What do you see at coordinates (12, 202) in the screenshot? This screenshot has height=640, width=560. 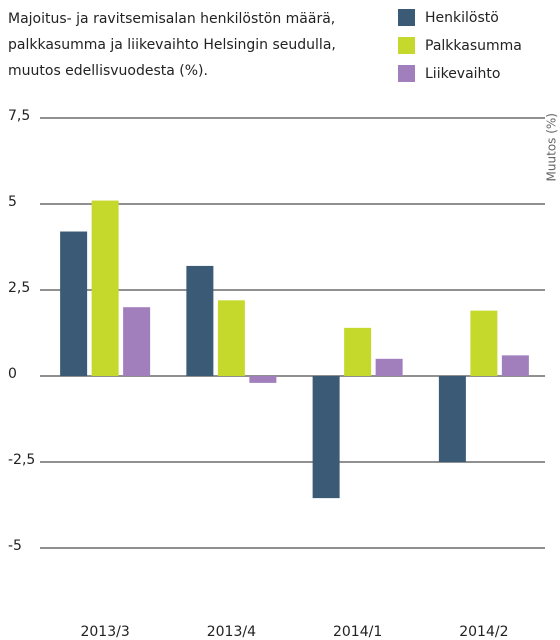 I see `y-tick-label: 5` at bounding box center [12, 202].